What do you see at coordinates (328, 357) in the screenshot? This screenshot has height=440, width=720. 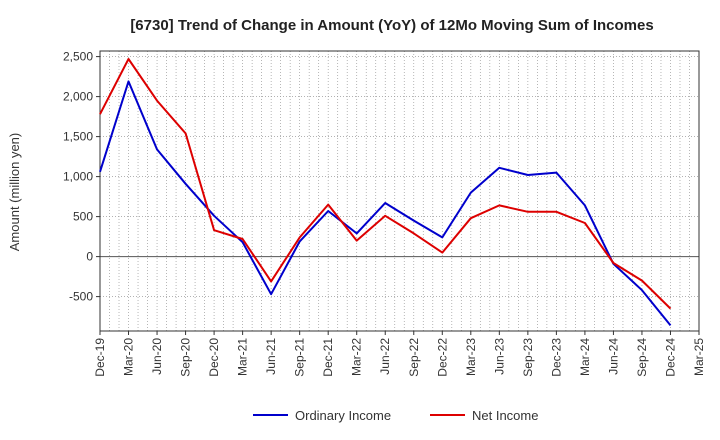 I see `x-tick-label: Dec-21` at bounding box center [328, 357].